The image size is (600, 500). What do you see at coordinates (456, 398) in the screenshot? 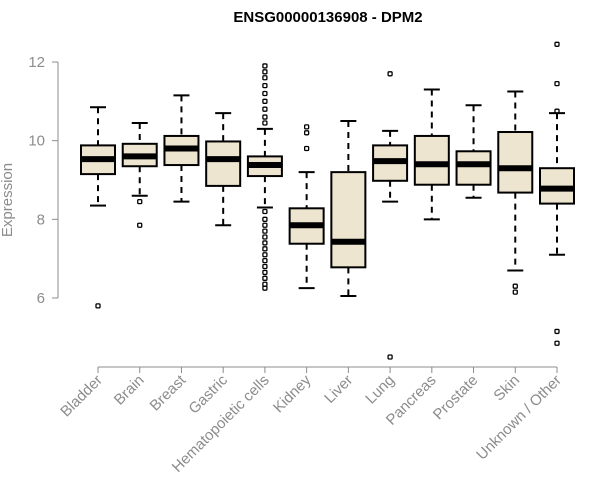
I see `category-label: Prostate` at bounding box center [456, 398].